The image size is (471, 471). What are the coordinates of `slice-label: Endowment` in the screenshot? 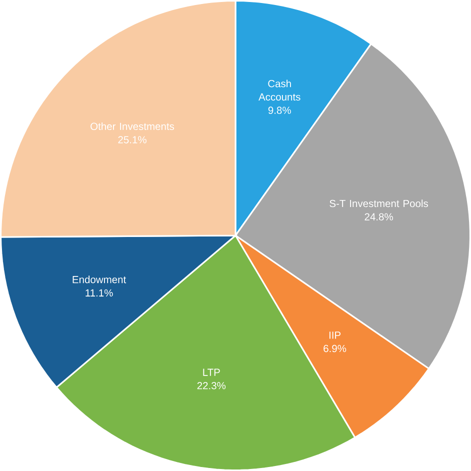 It's located at (99, 280).